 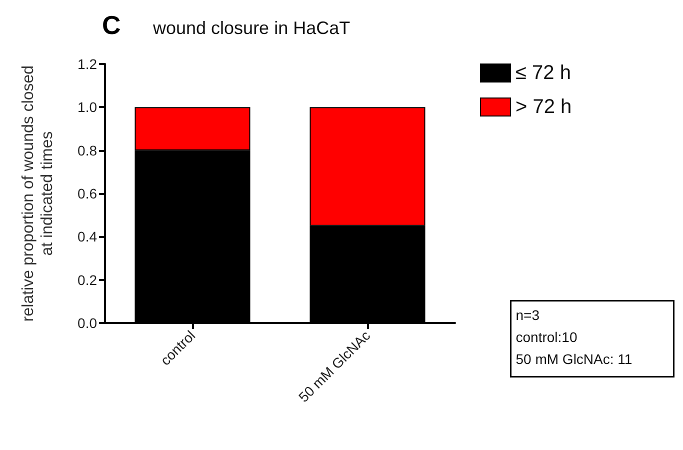 I want to click on text: 50 mM GlcNAc: 11, so click(x=574, y=358).